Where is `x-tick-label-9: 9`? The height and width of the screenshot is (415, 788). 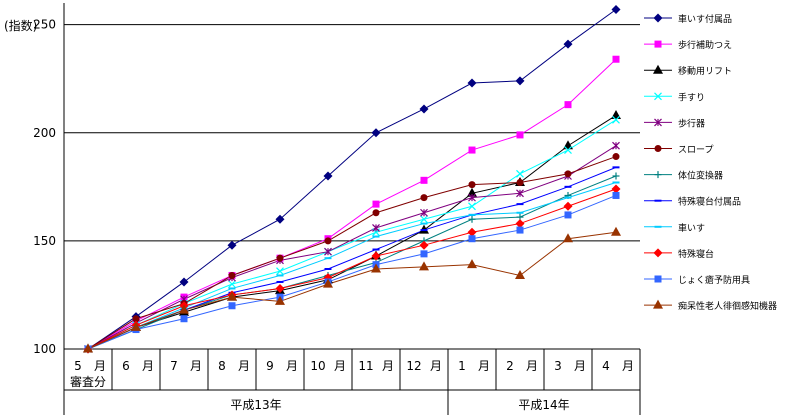
x-tick-label-9: 9 is located at coordinates (270, 366).